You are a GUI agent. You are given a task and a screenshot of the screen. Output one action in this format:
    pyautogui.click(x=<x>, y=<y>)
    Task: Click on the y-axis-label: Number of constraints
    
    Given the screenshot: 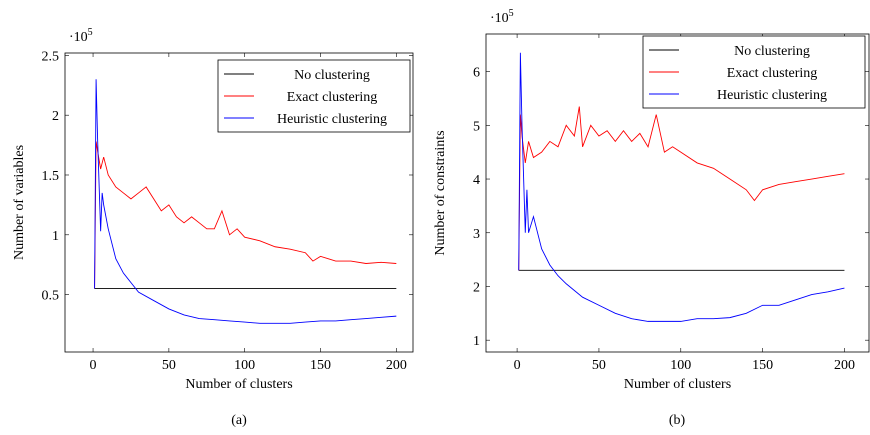 What is the action you would take?
    pyautogui.click(x=440, y=192)
    